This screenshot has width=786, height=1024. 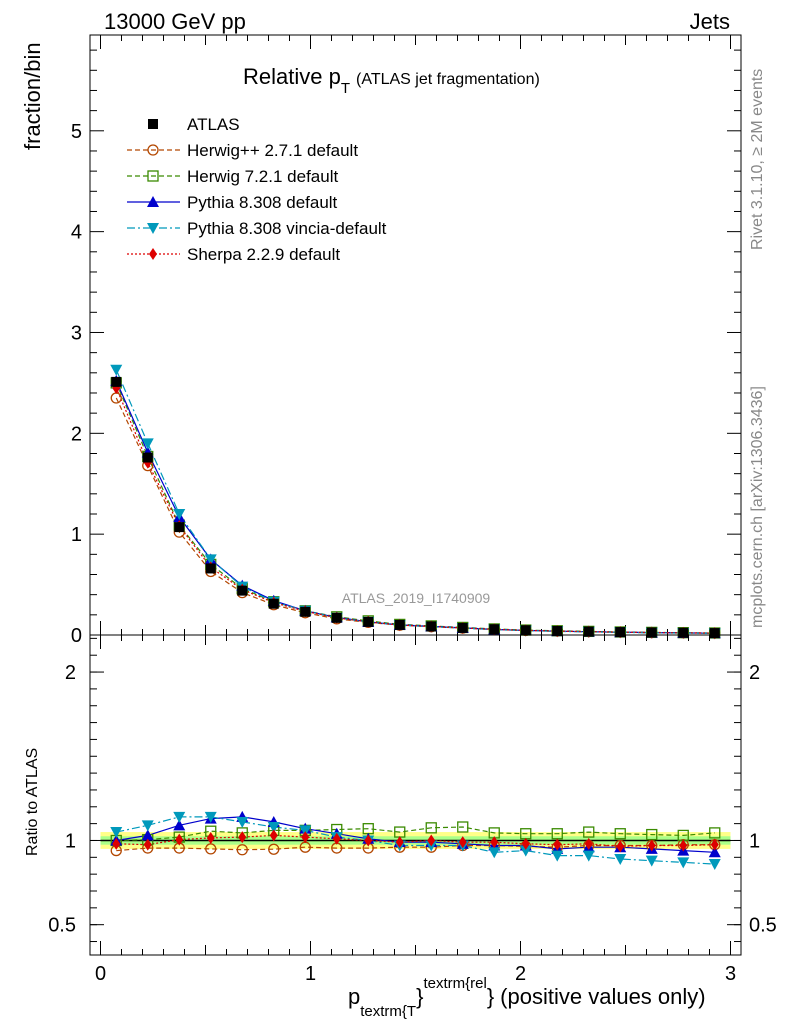 I want to click on ratio-ytick-label-right: 1, so click(x=754, y=841).